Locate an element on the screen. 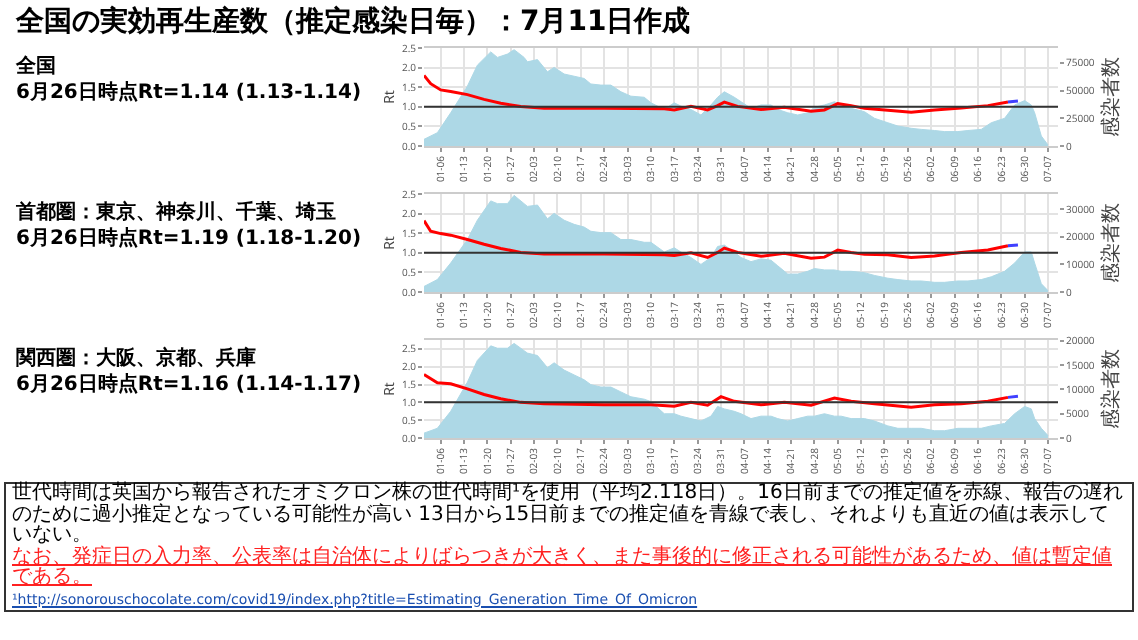 This screenshot has width=1138, height=640. chart-title: 全国の実効再生産数（推定感染日毎）：7月11日作成 is located at coordinates (353, 22).